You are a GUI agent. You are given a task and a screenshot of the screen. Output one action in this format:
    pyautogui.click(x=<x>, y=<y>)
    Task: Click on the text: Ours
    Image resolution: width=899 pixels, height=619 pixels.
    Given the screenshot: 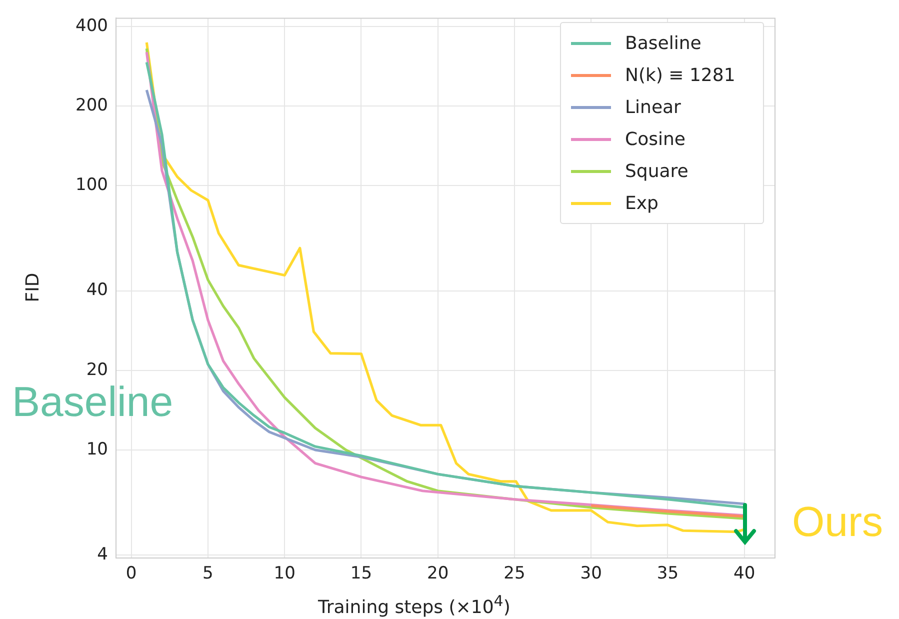 What is the action you would take?
    pyautogui.click(x=838, y=522)
    